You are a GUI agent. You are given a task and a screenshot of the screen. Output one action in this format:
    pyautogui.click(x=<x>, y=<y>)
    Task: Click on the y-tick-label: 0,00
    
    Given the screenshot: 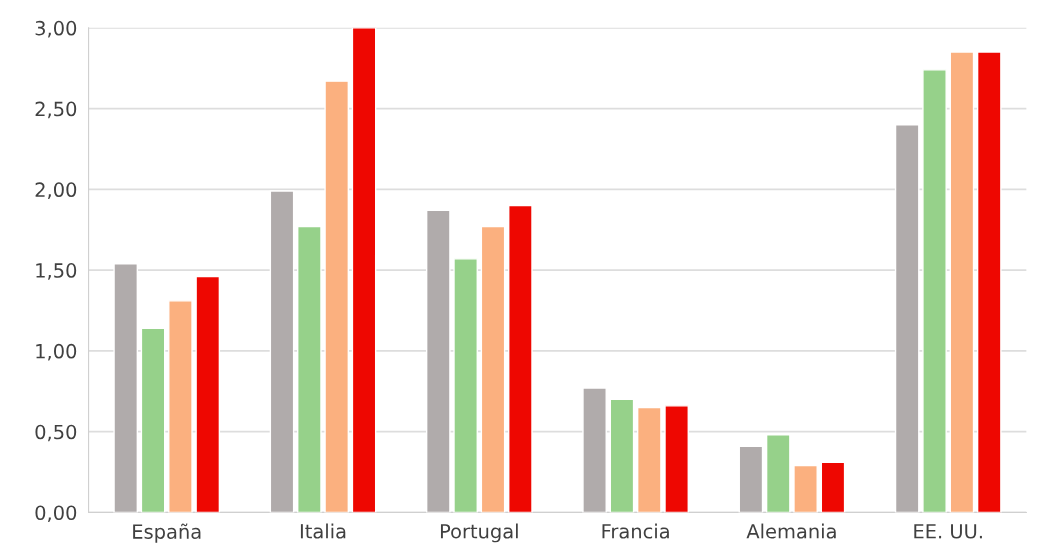 What is the action you would take?
    pyautogui.click(x=56, y=514)
    